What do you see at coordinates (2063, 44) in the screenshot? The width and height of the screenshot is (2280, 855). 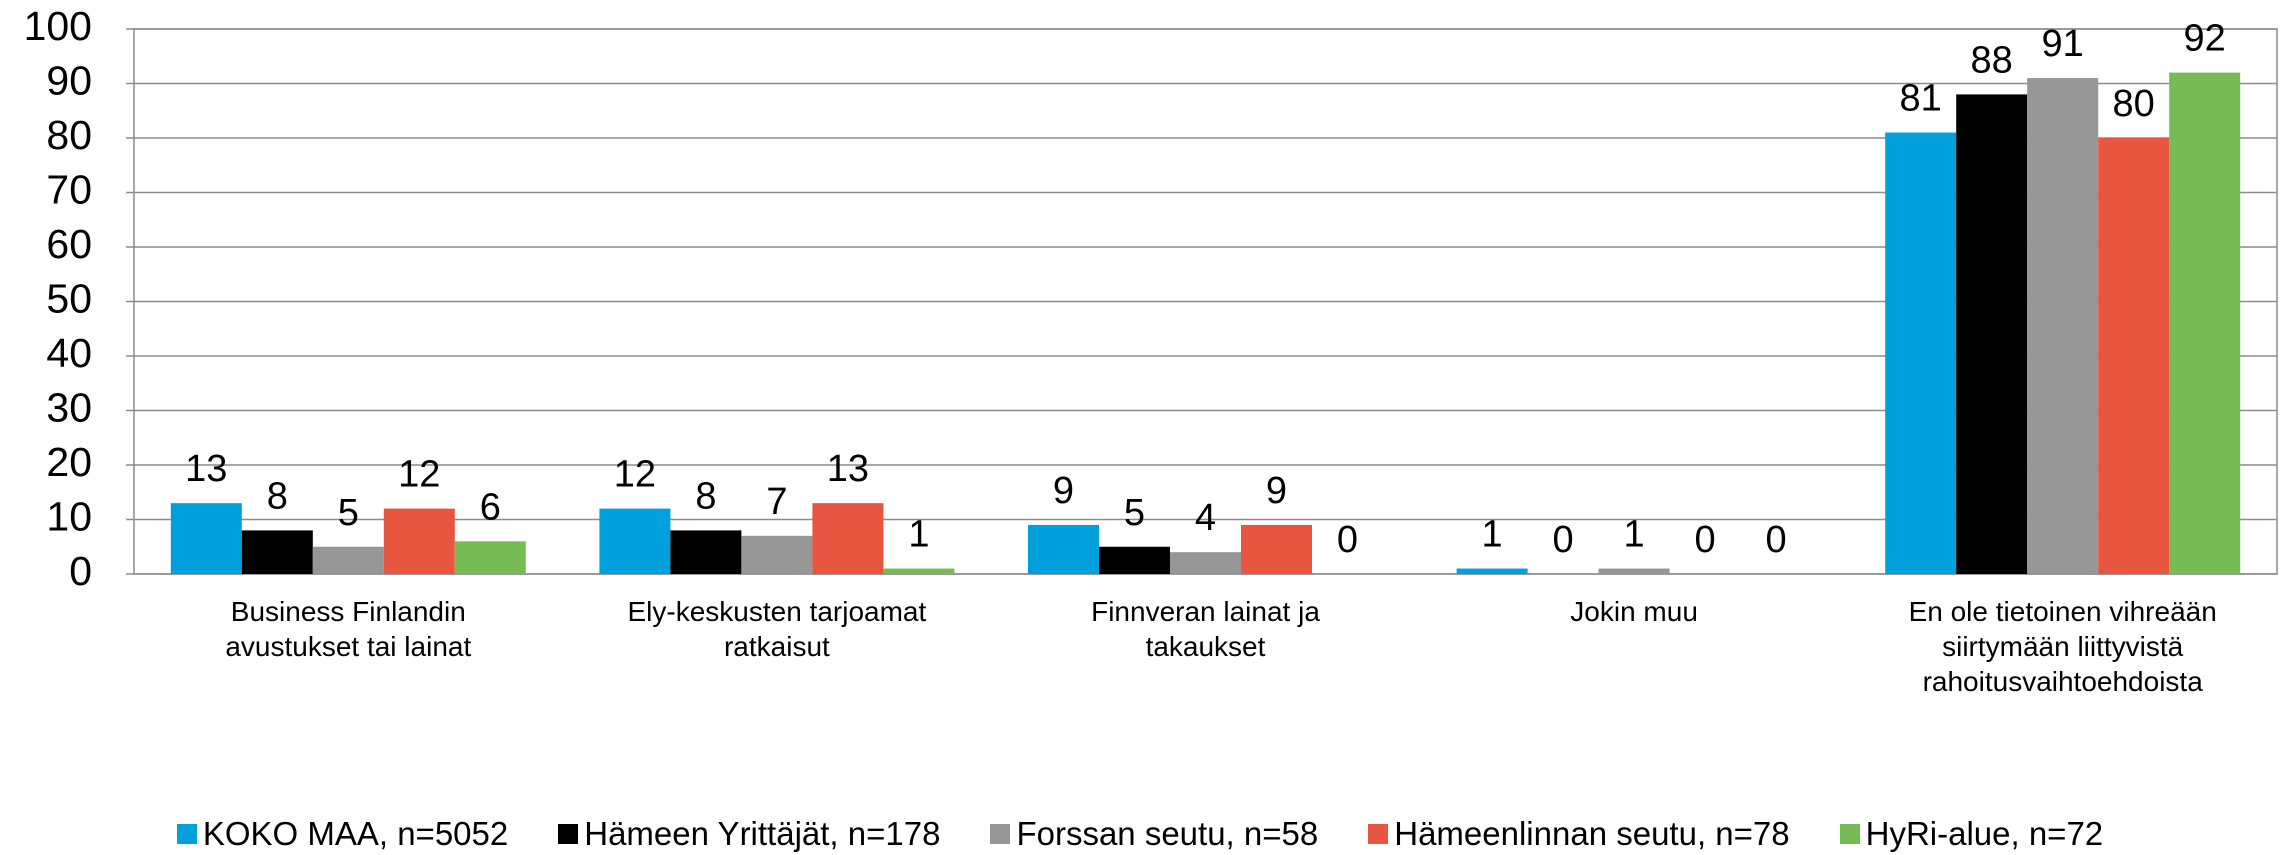 I see `data-label: 91` at bounding box center [2063, 44].